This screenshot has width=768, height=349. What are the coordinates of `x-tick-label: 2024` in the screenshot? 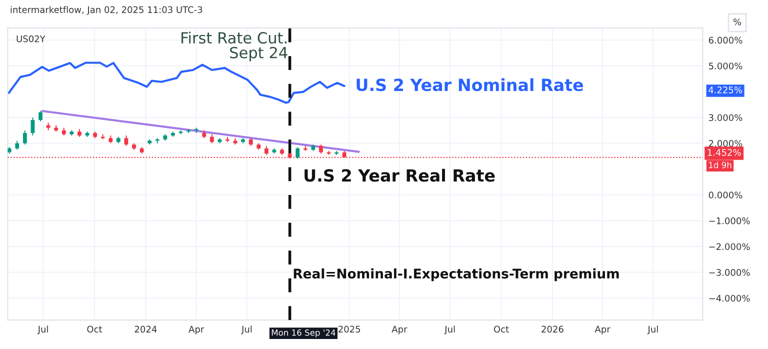 It's located at (145, 329).